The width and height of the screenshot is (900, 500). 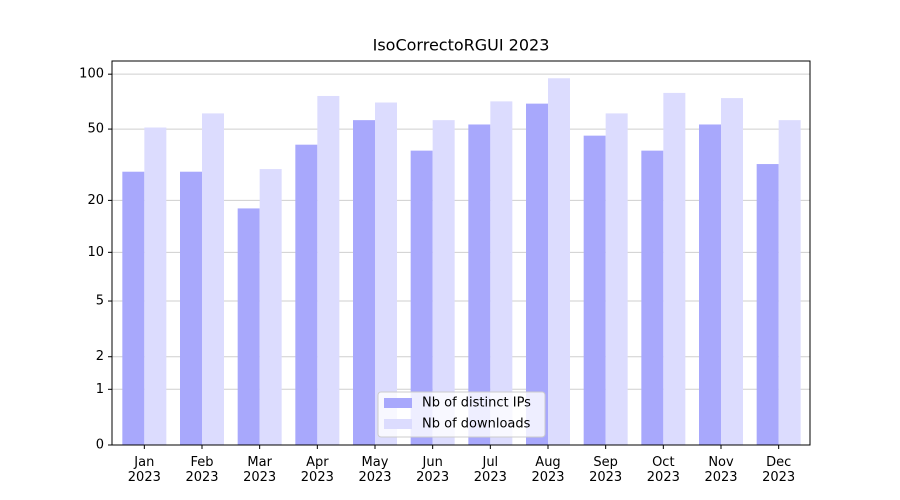 What do you see at coordinates (317, 470) in the screenshot?
I see `x-tick-label: Apr 2023` at bounding box center [317, 470].